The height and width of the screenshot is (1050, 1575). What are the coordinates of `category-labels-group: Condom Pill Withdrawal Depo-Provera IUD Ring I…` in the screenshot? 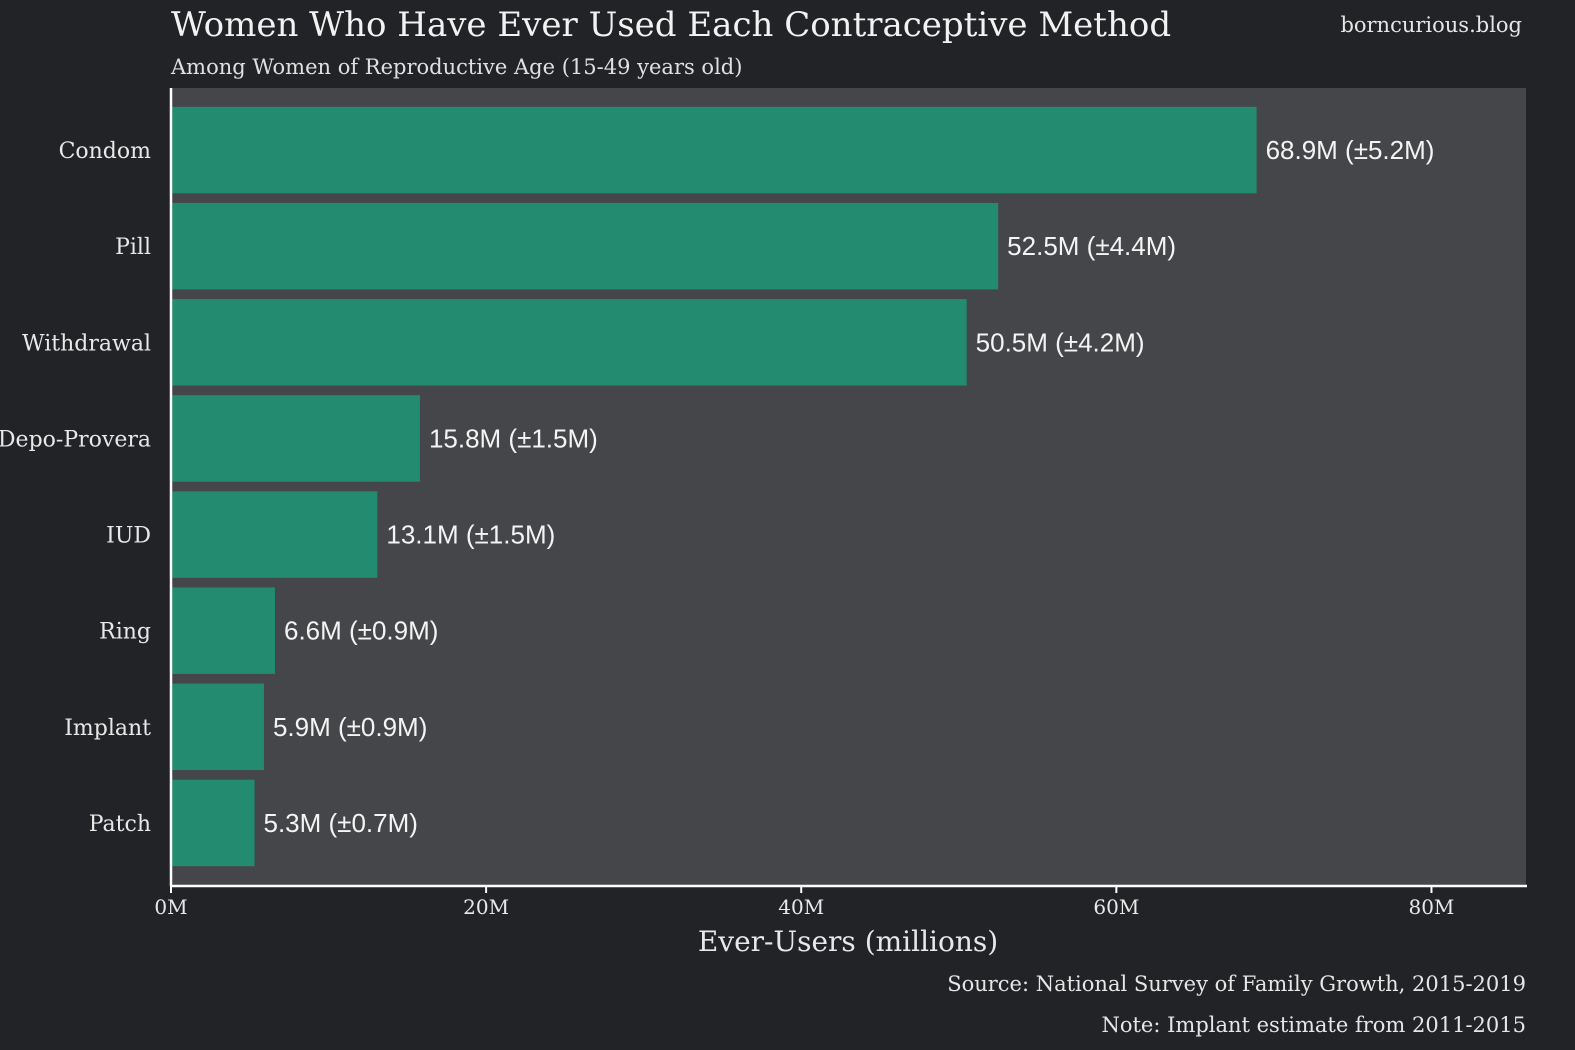 It's located at (75, 488).